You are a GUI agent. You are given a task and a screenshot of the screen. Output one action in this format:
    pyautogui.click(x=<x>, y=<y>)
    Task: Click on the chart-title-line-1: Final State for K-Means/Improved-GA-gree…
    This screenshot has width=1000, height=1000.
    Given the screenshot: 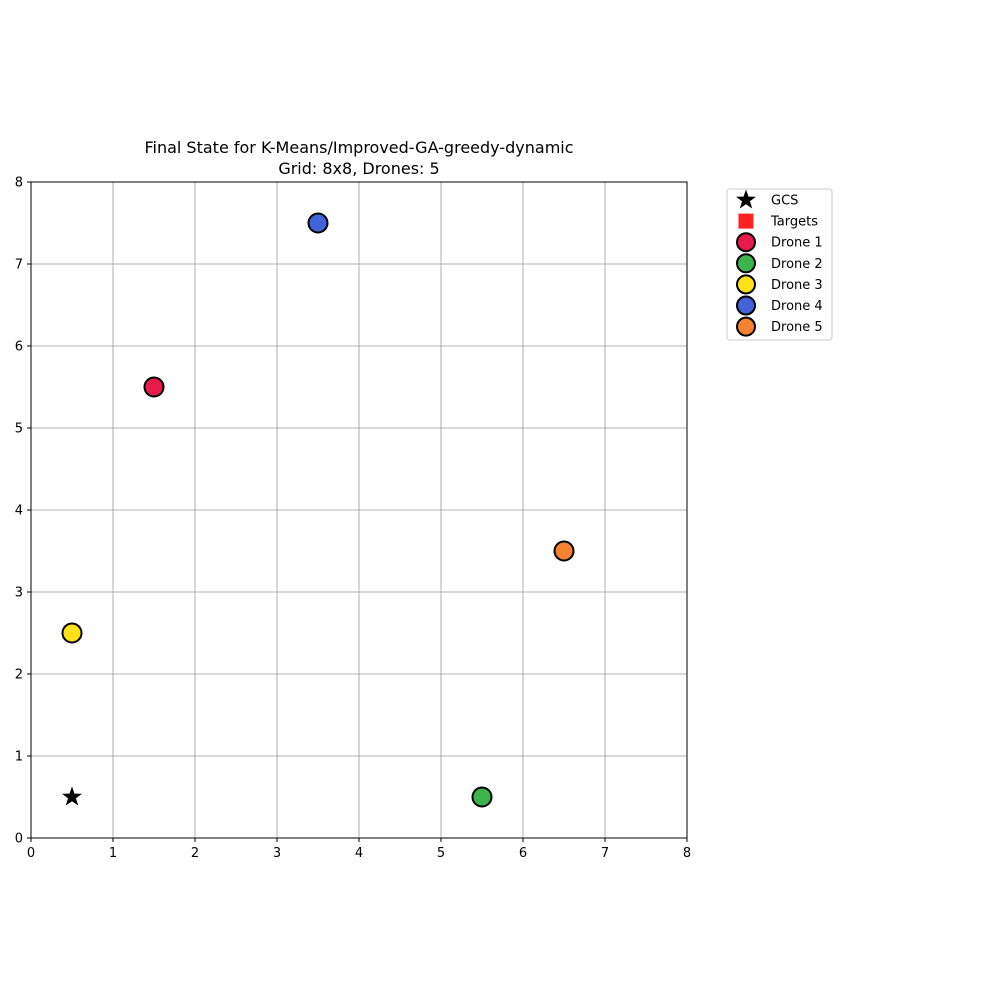 What is the action you would take?
    pyautogui.click(x=358, y=147)
    